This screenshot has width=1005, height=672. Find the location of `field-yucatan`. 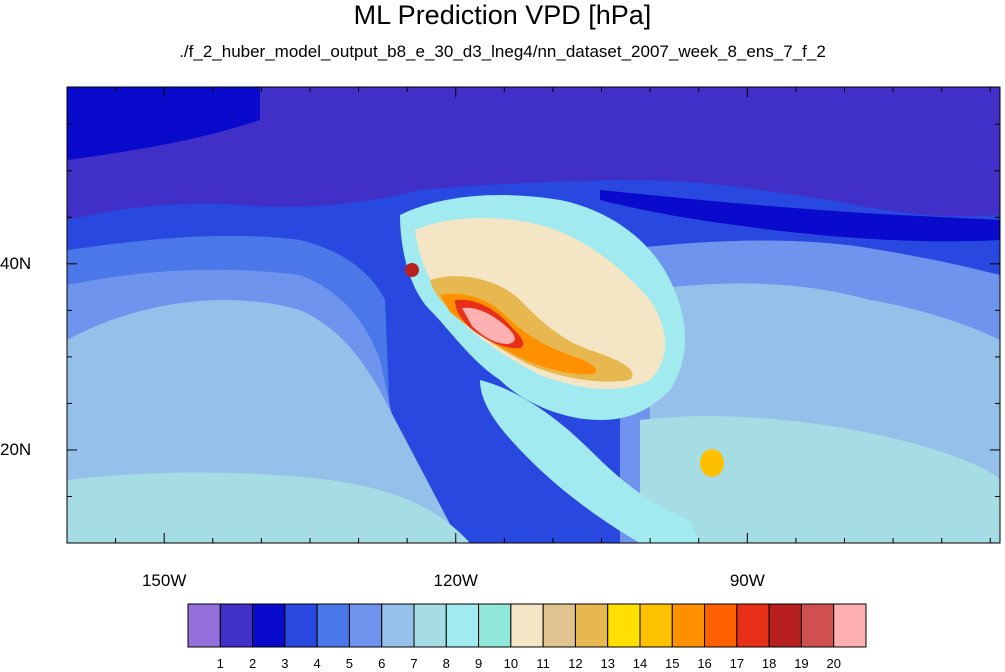

field-yucatan is located at coordinates (712, 463).